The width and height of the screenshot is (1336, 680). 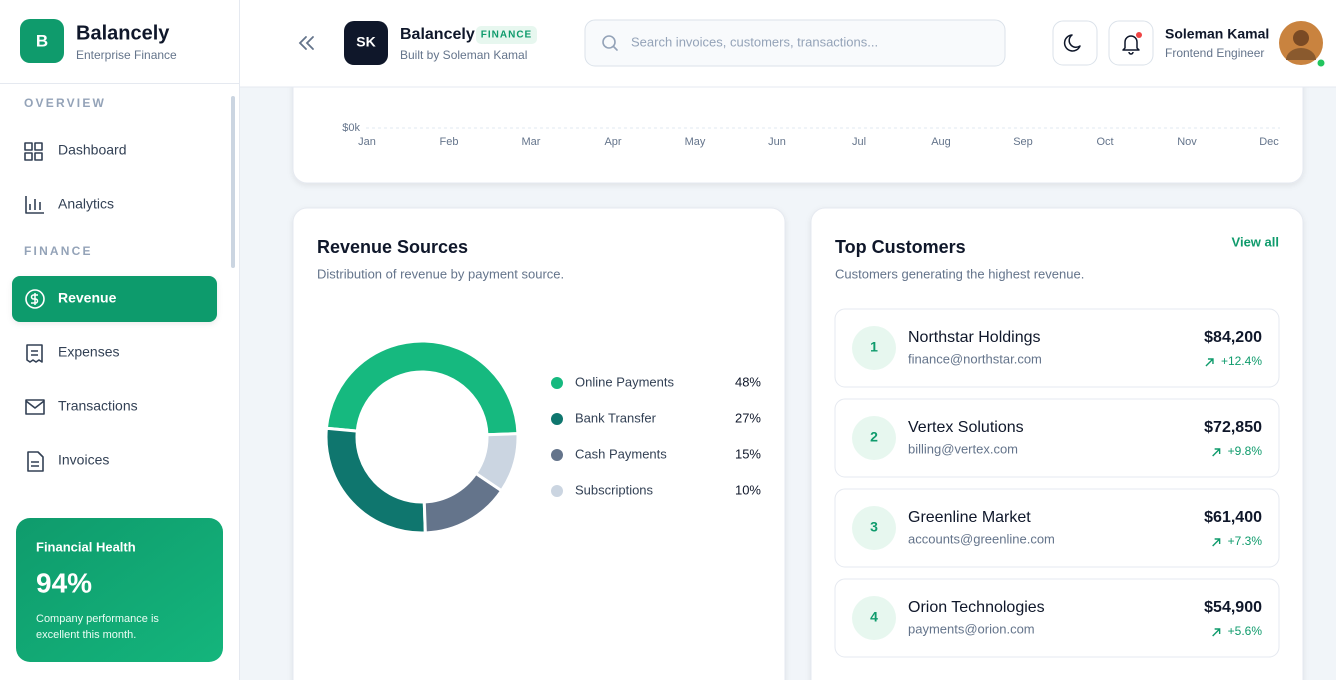 I want to click on x-tick-label: Nov, so click(x=1187, y=142).